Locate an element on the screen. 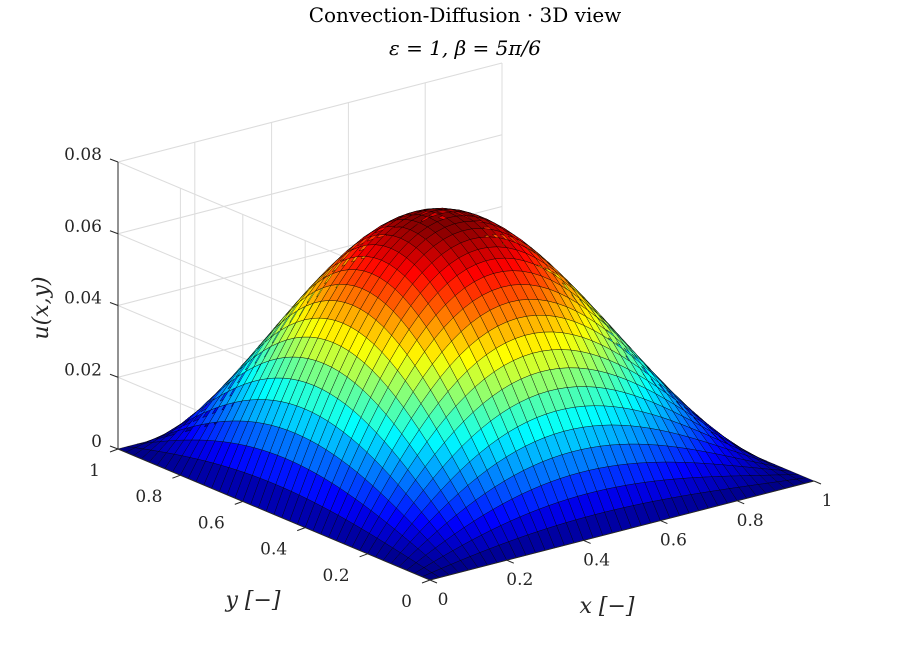 This screenshot has height=652, width=900. y-tick-label: 0.8 is located at coordinates (148, 497).